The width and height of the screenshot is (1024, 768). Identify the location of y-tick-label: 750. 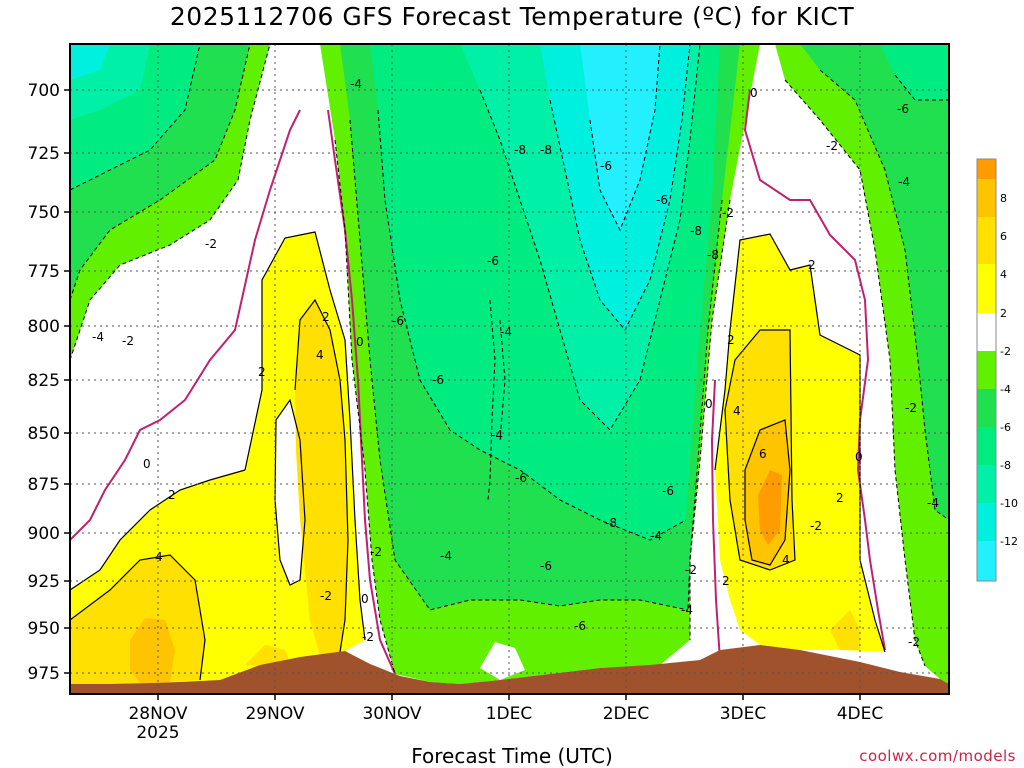
(44, 213).